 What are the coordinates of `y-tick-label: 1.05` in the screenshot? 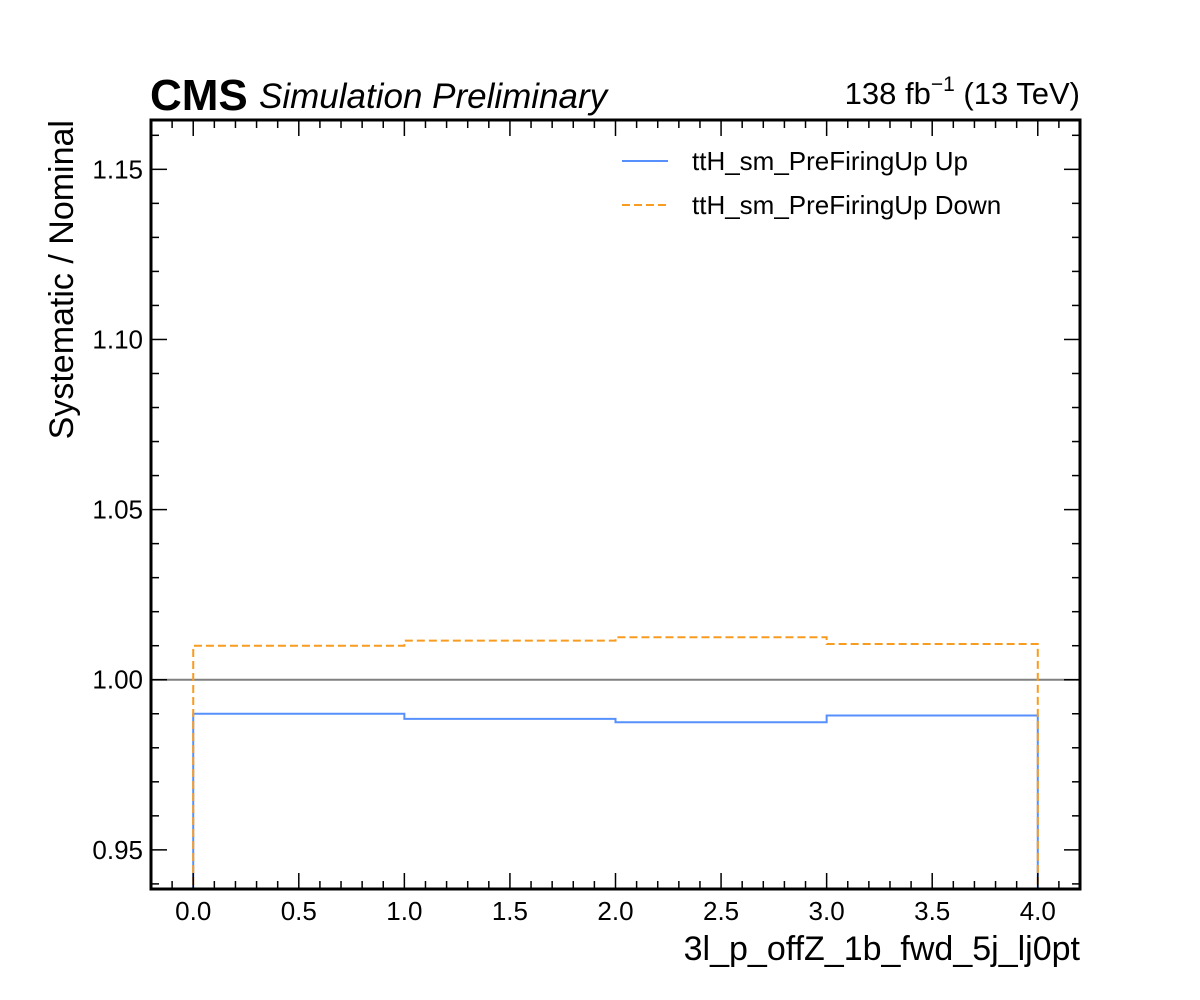 It's located at (117, 510).